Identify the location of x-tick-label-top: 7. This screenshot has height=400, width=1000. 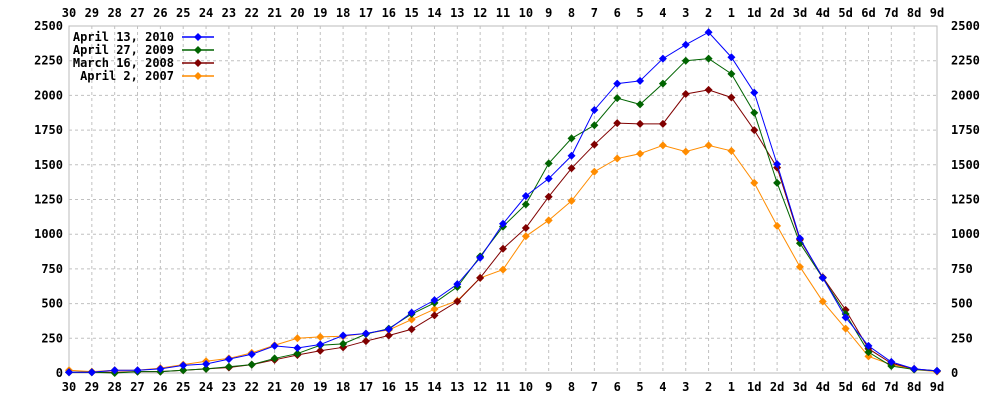
(594, 13).